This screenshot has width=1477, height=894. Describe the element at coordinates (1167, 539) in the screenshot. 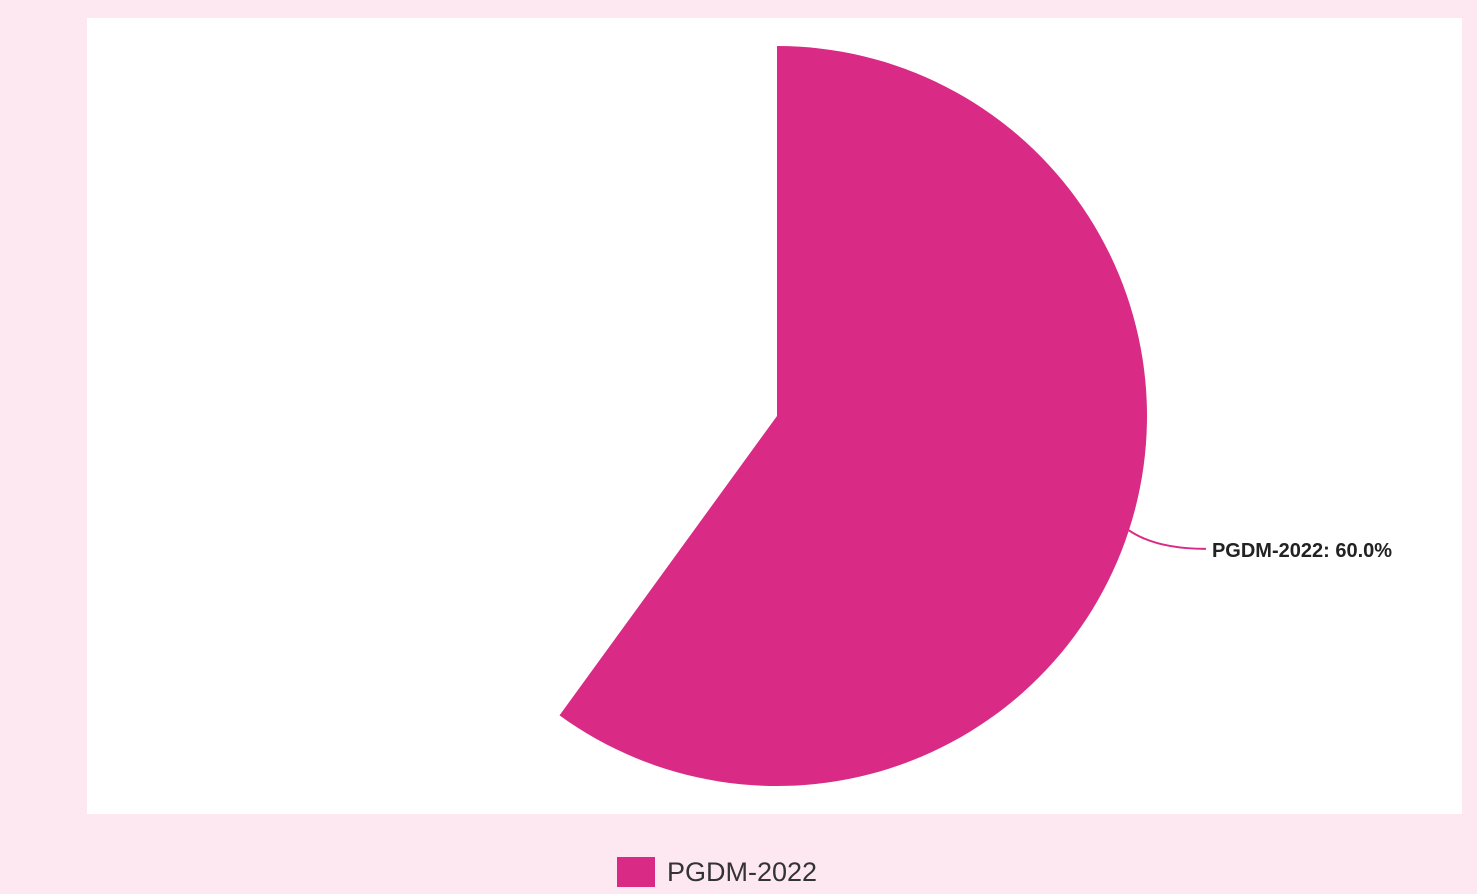

I see `leader-line` at that location.